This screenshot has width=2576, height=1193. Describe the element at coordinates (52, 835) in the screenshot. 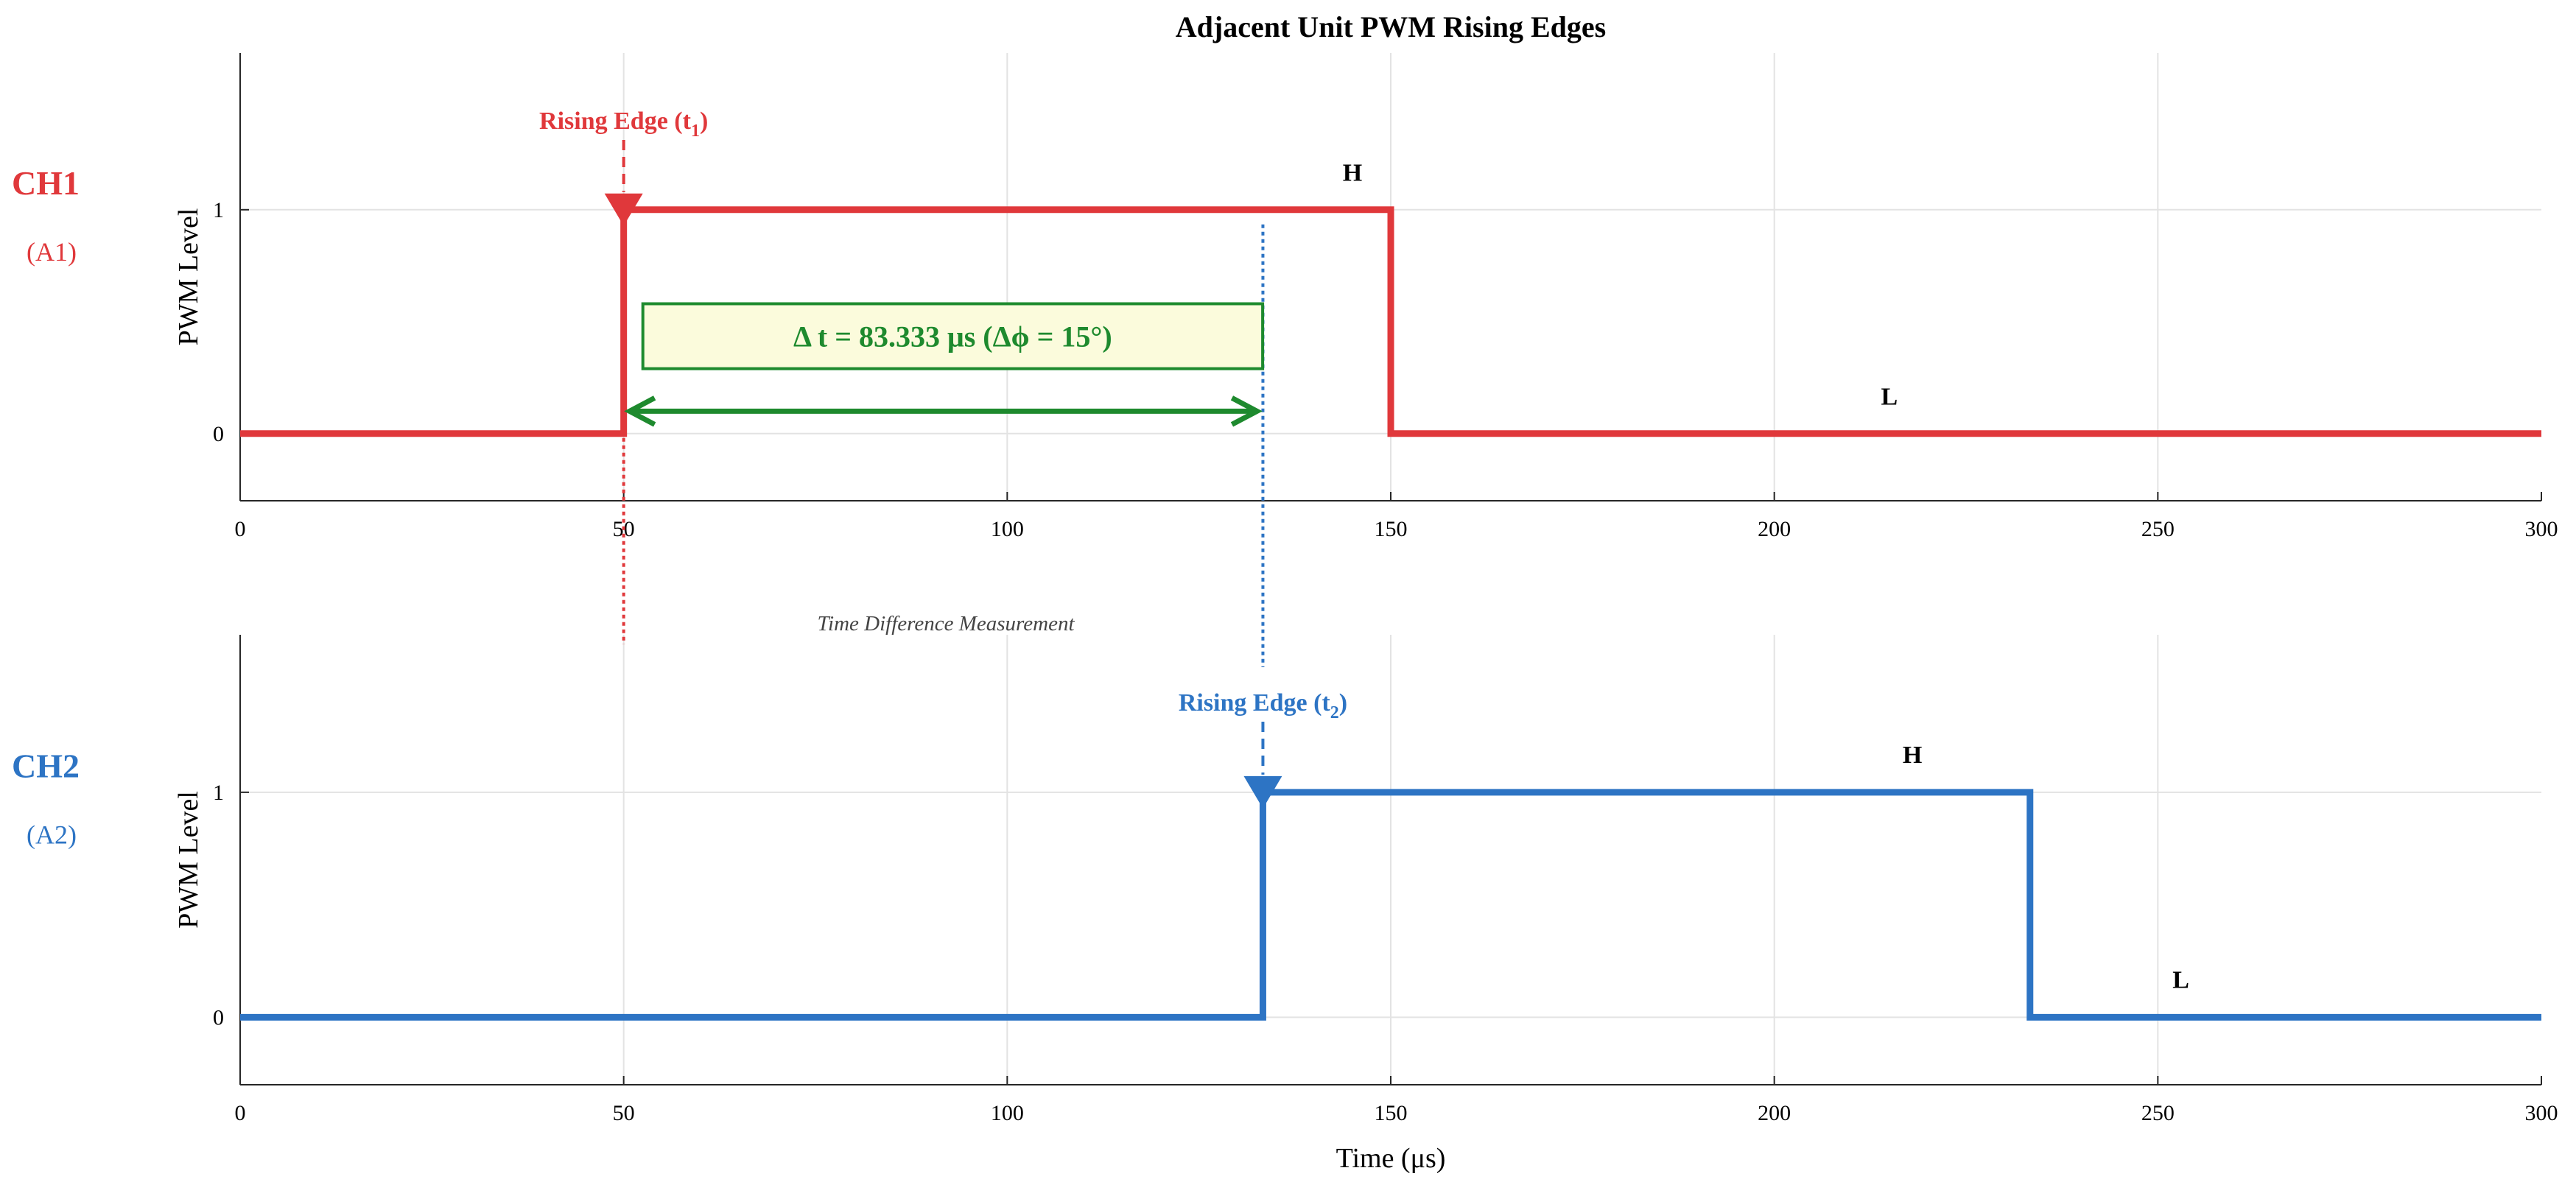

I see `channel-sub-label: (A2)` at that location.